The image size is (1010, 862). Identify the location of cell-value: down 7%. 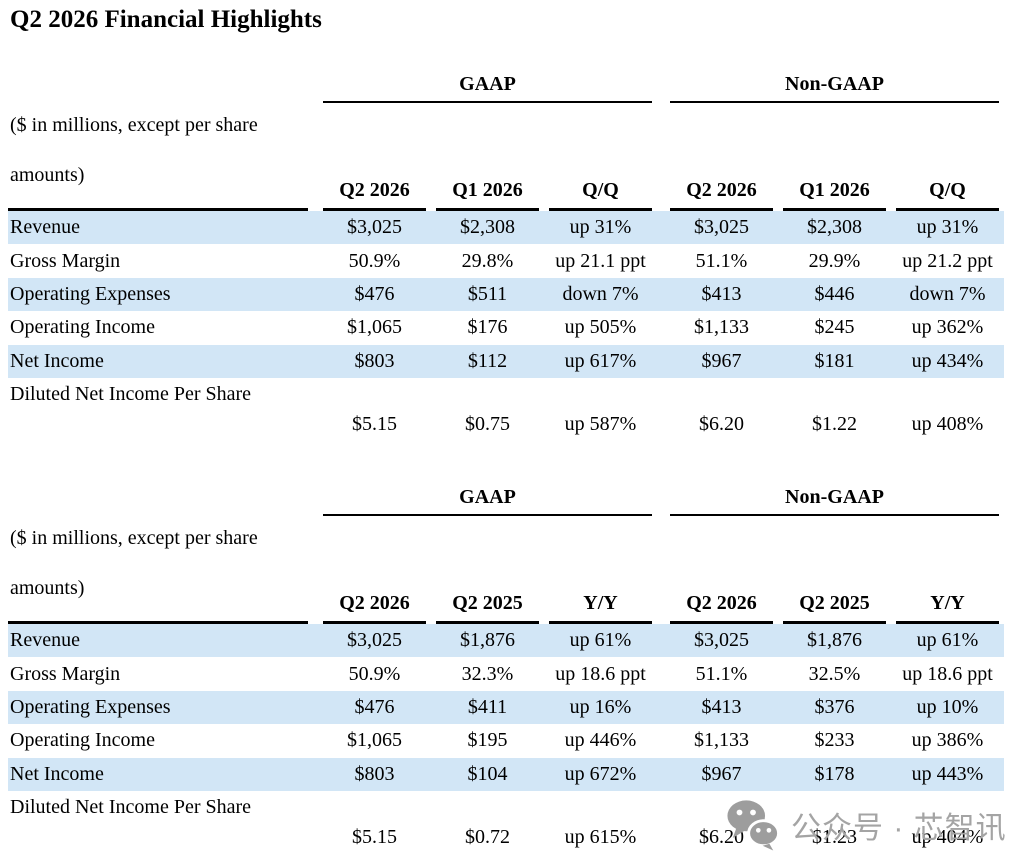
(600, 293).